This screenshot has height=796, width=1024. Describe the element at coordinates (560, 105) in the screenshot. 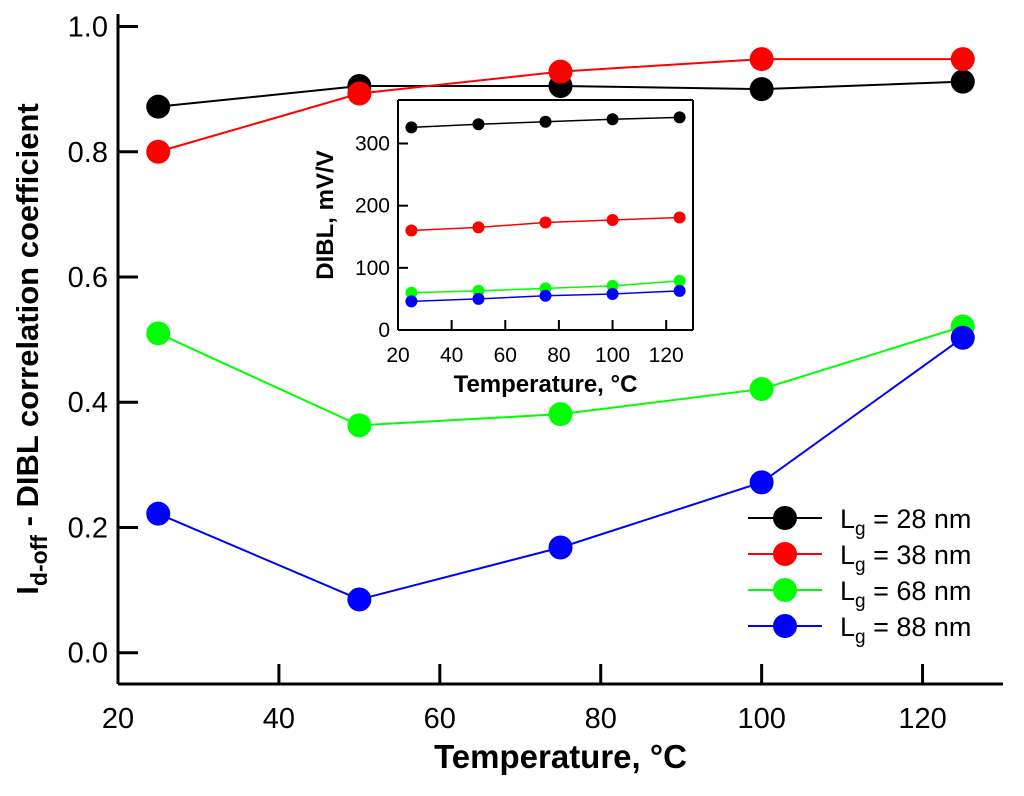

I see `series-lg38` at that location.